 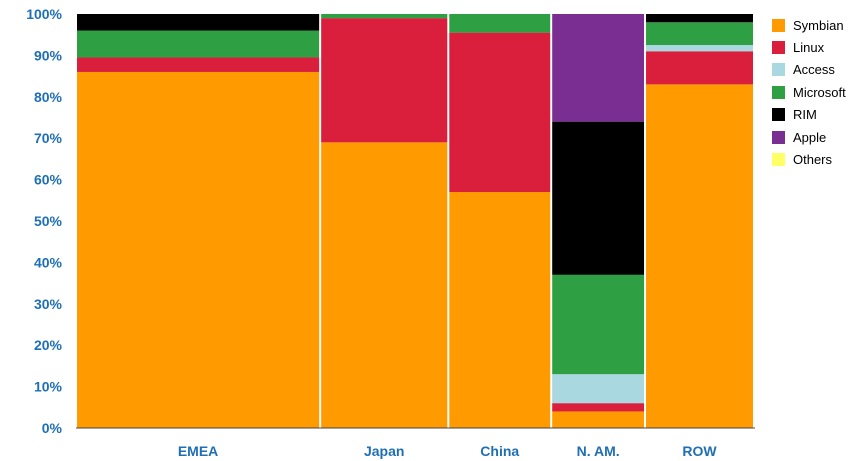 I want to click on legend-label: RIM, so click(x=805, y=115).